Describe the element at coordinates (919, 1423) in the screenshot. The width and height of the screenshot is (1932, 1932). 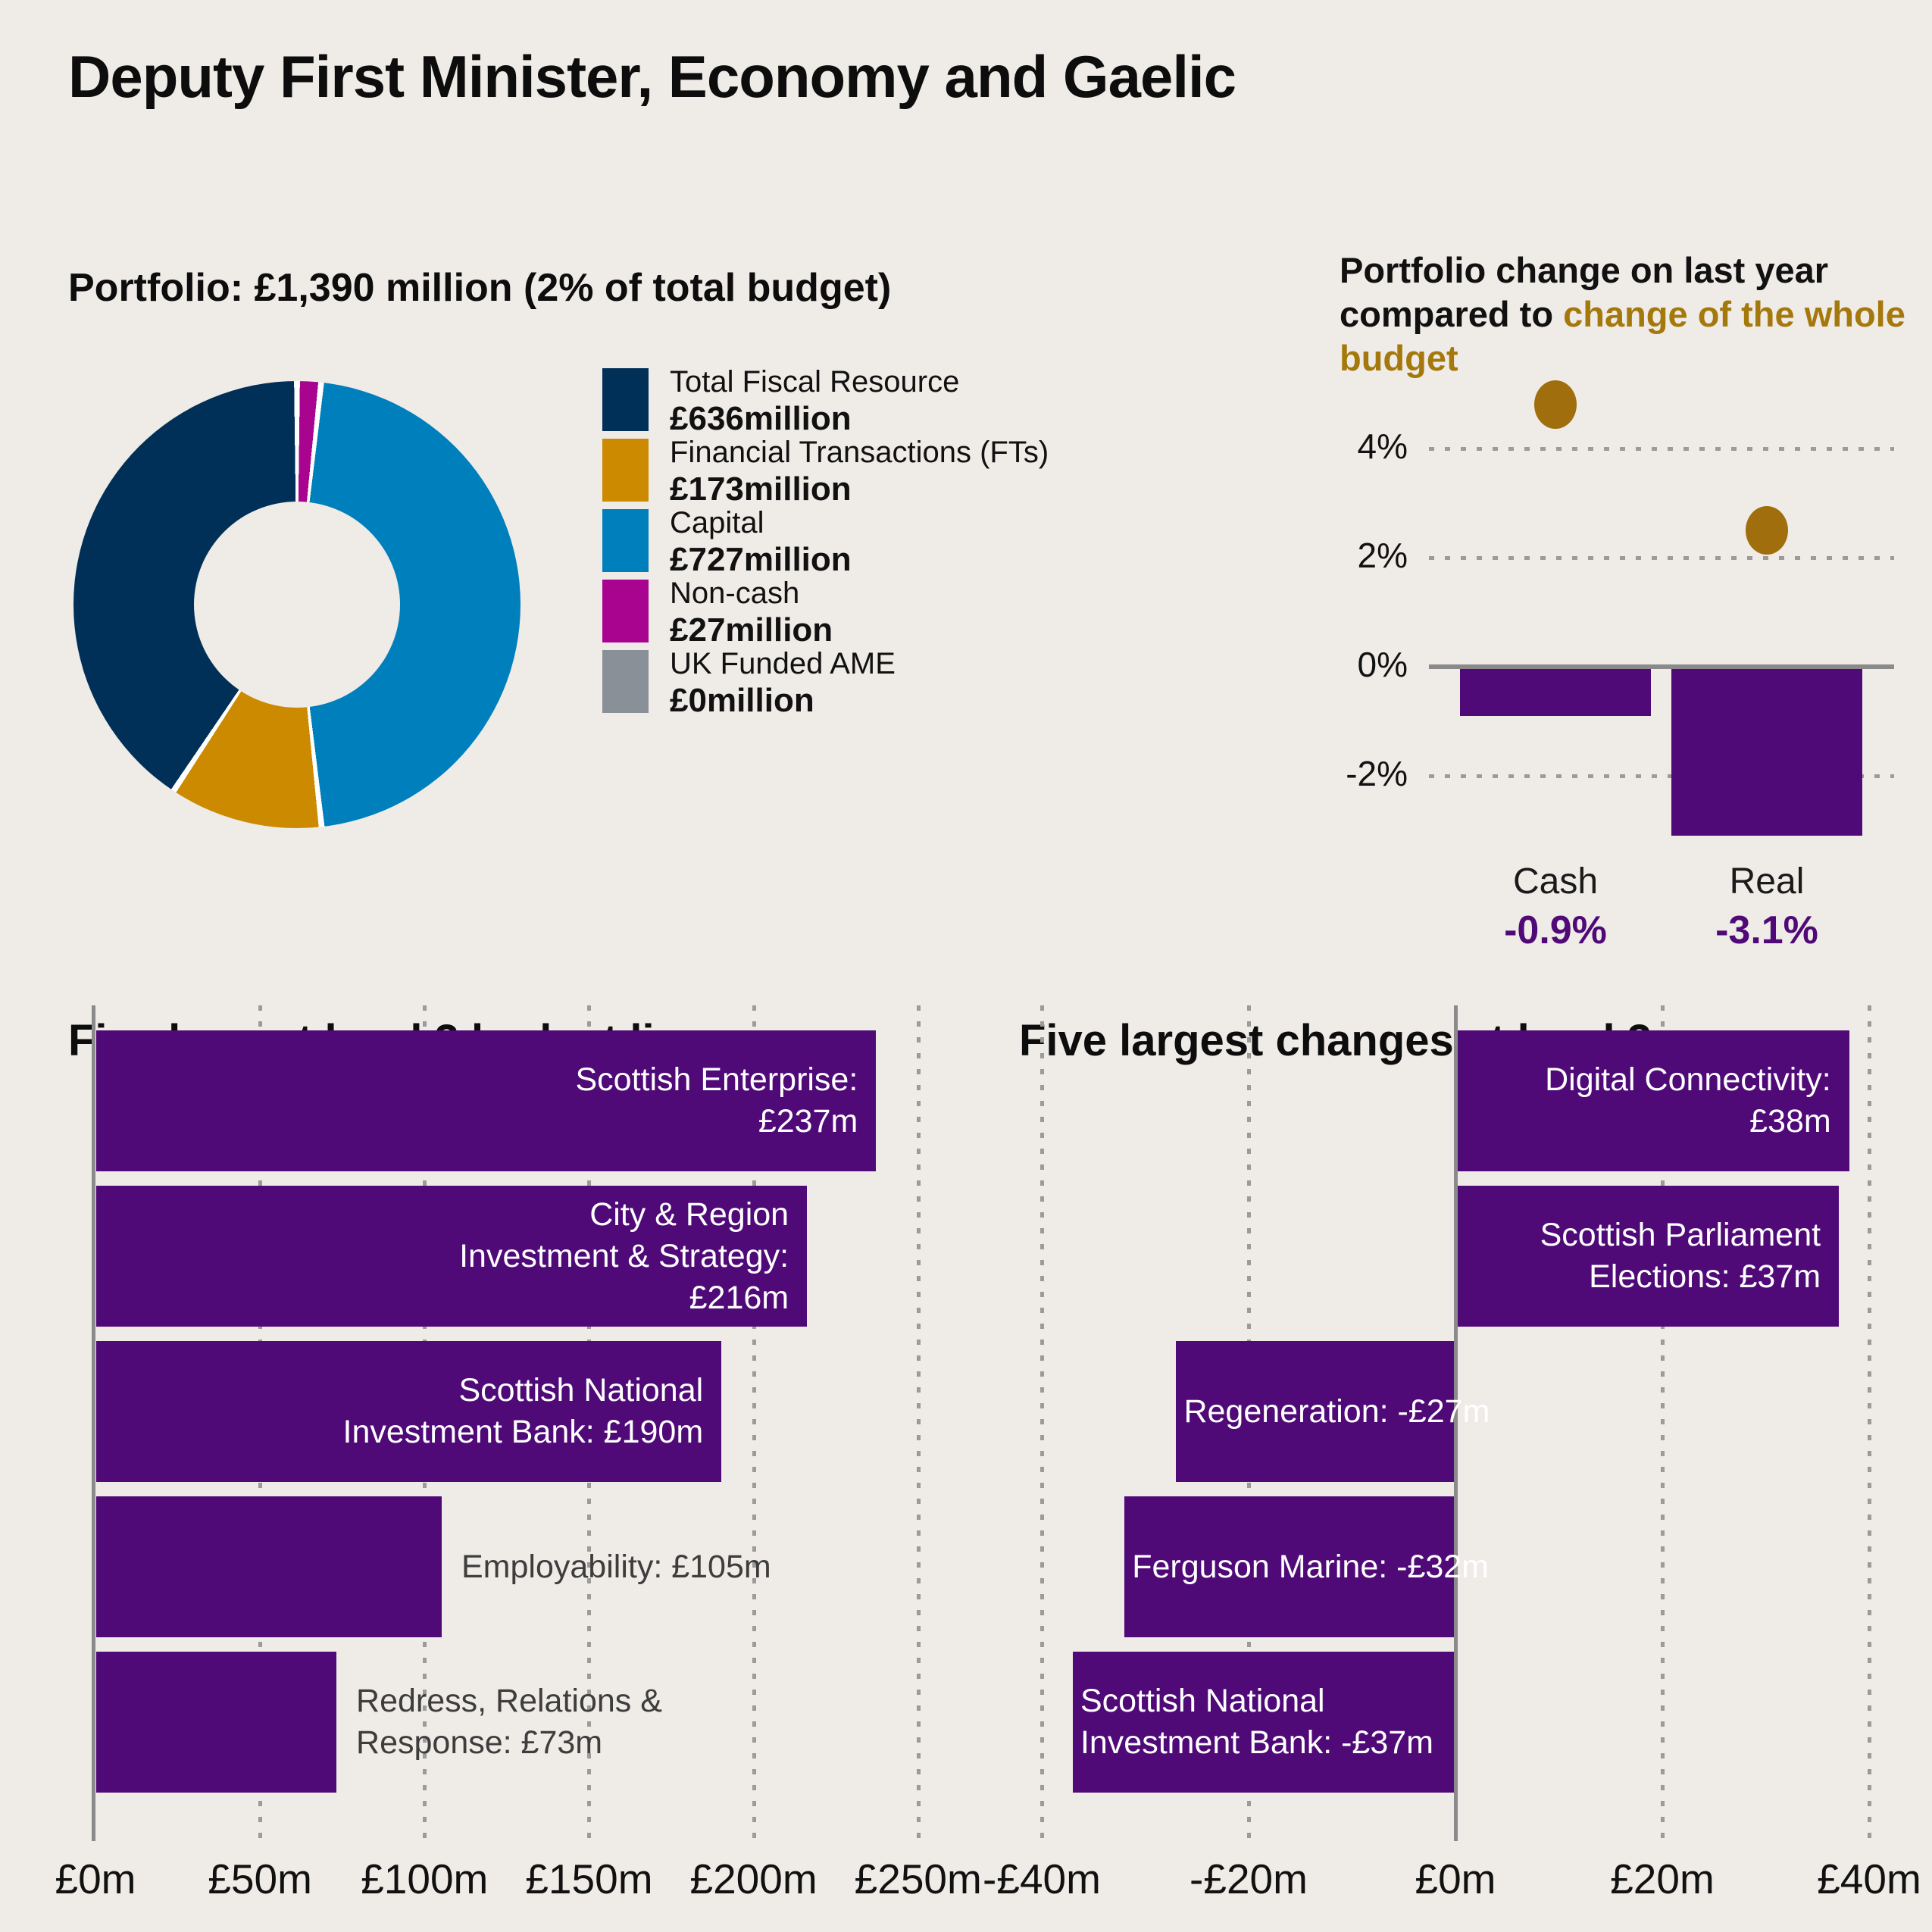
I see `gridline-£250m` at that location.